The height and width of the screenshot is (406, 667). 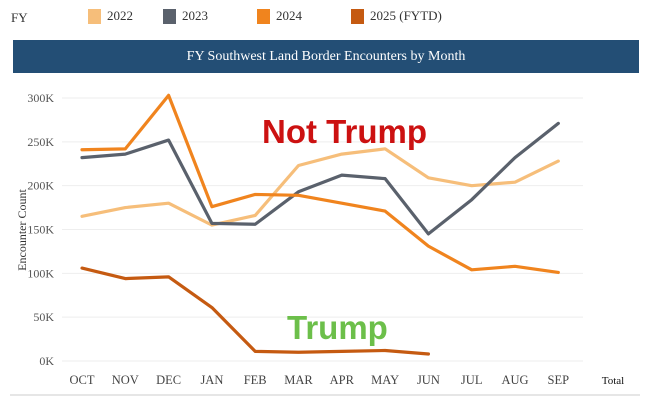 I want to click on total-column-label: Total, so click(x=613, y=381).